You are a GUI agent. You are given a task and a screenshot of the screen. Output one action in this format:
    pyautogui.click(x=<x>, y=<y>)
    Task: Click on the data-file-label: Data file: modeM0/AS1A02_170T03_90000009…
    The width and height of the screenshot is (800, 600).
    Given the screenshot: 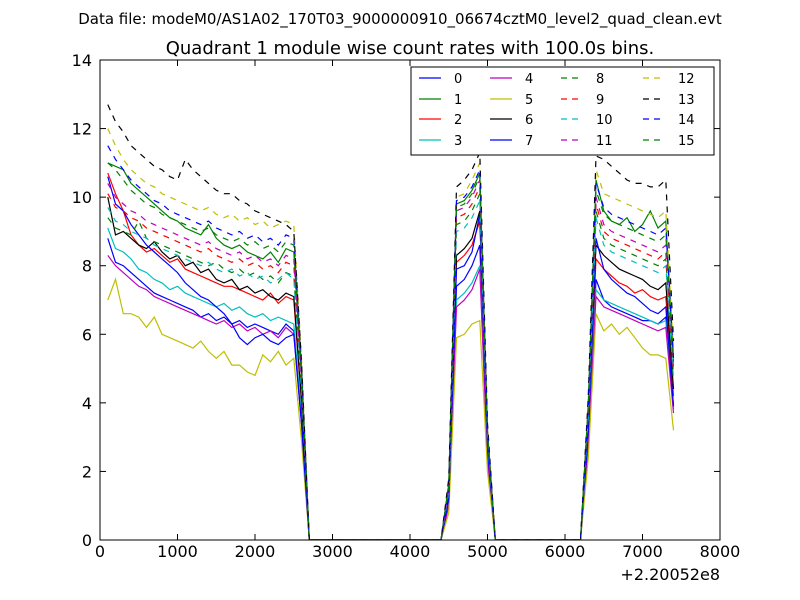 What is the action you would take?
    pyautogui.click(x=400, y=19)
    